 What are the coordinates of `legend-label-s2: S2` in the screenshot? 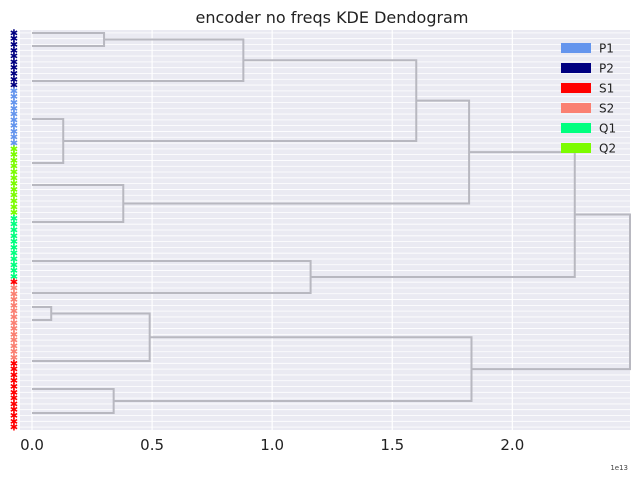 It's located at (606, 109).